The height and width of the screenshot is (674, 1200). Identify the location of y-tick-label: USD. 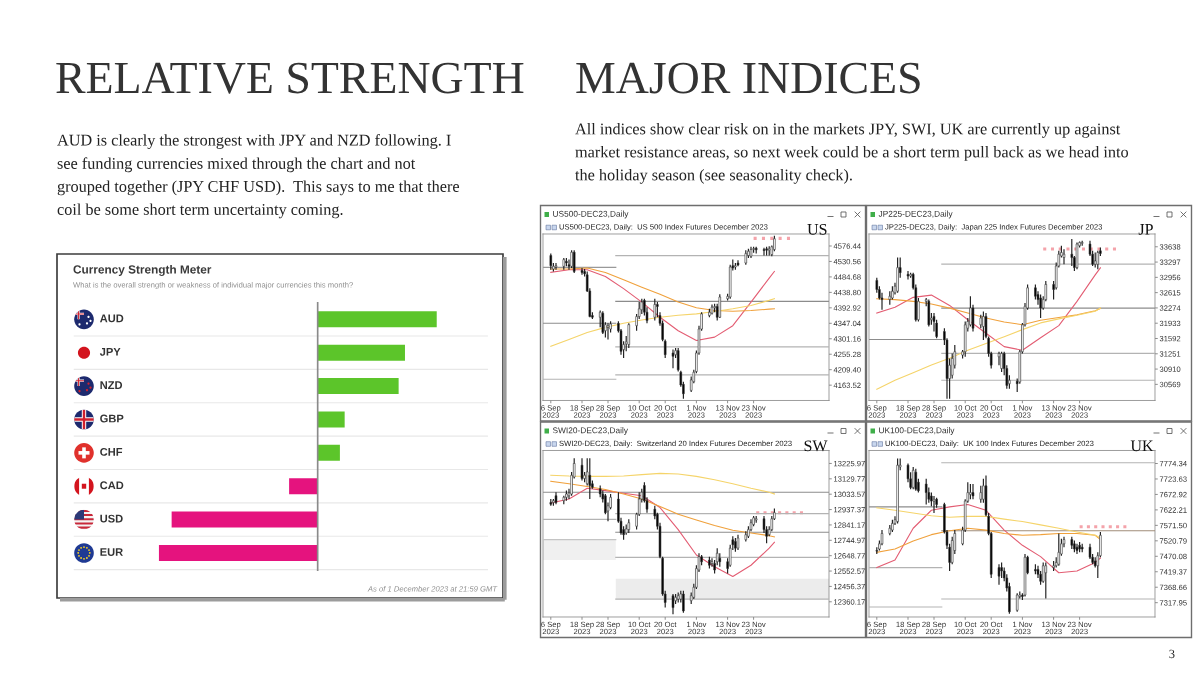
(111, 518).